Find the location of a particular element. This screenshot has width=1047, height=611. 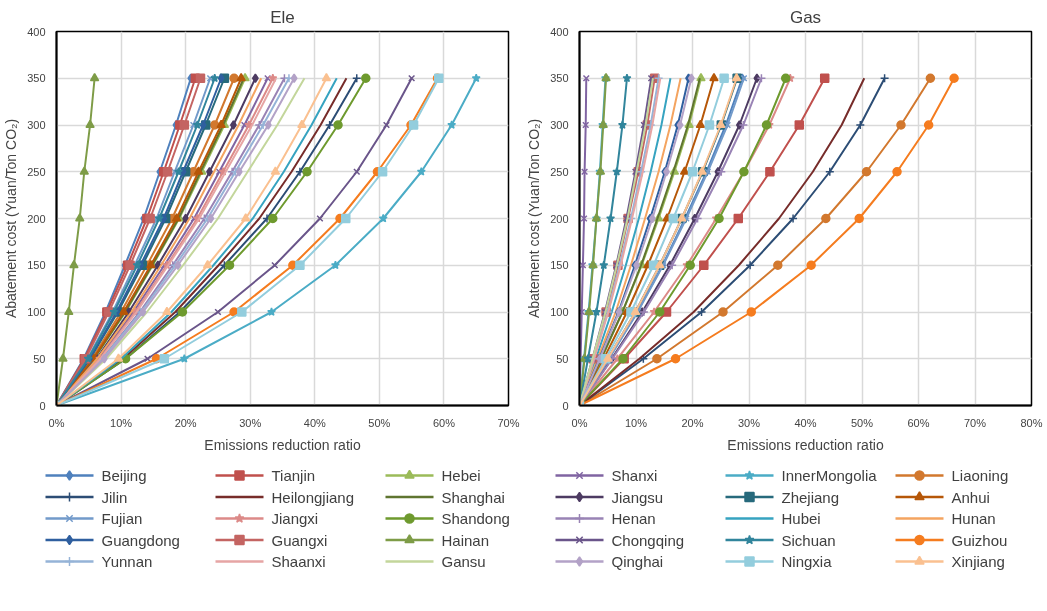

x-tick-label: 80% is located at coordinates (1031, 422).